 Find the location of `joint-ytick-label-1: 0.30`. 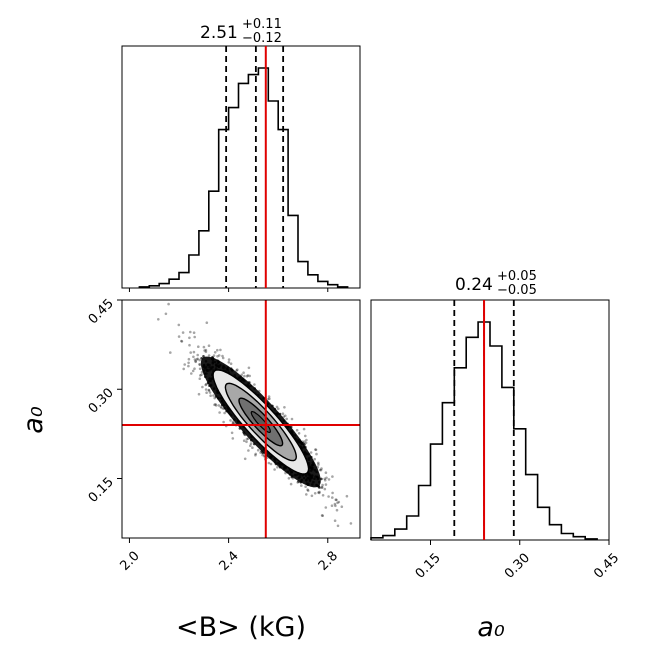

joint-ytick-label-1: 0.30 is located at coordinates (101, 400).